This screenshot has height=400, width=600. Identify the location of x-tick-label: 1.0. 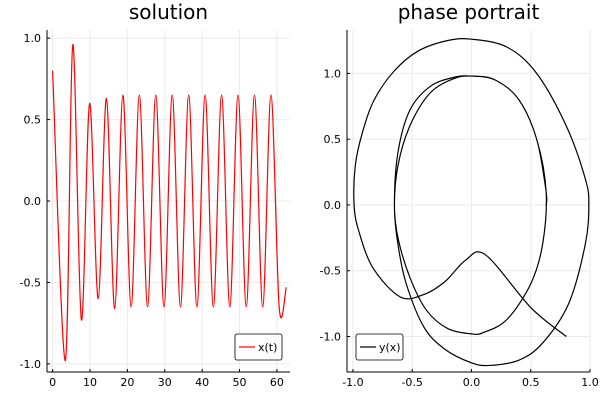
(590, 382).